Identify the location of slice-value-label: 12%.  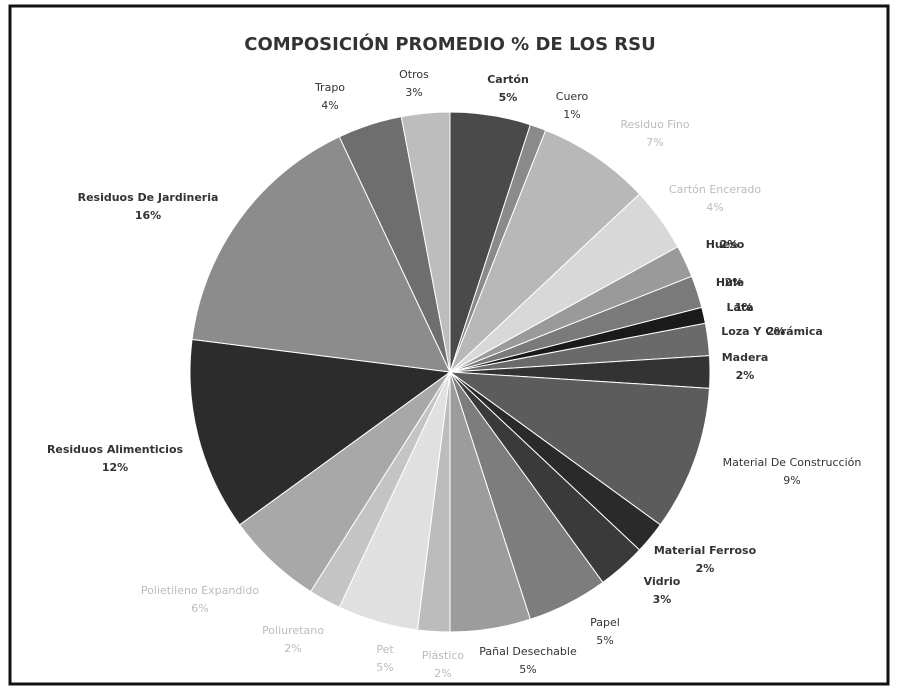
(115, 467).